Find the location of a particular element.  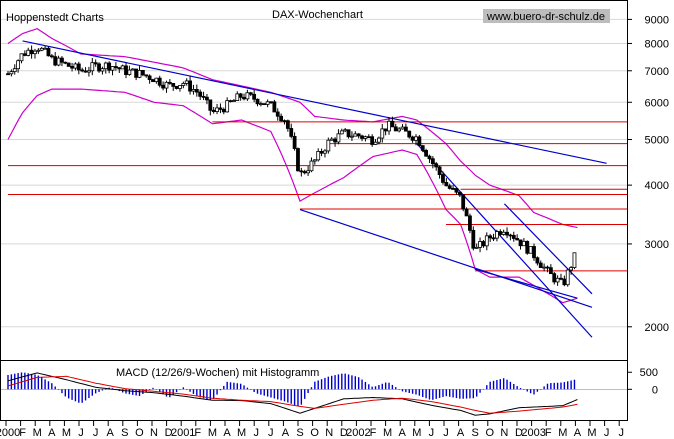

x-tick-label: S is located at coordinates (124, 433).